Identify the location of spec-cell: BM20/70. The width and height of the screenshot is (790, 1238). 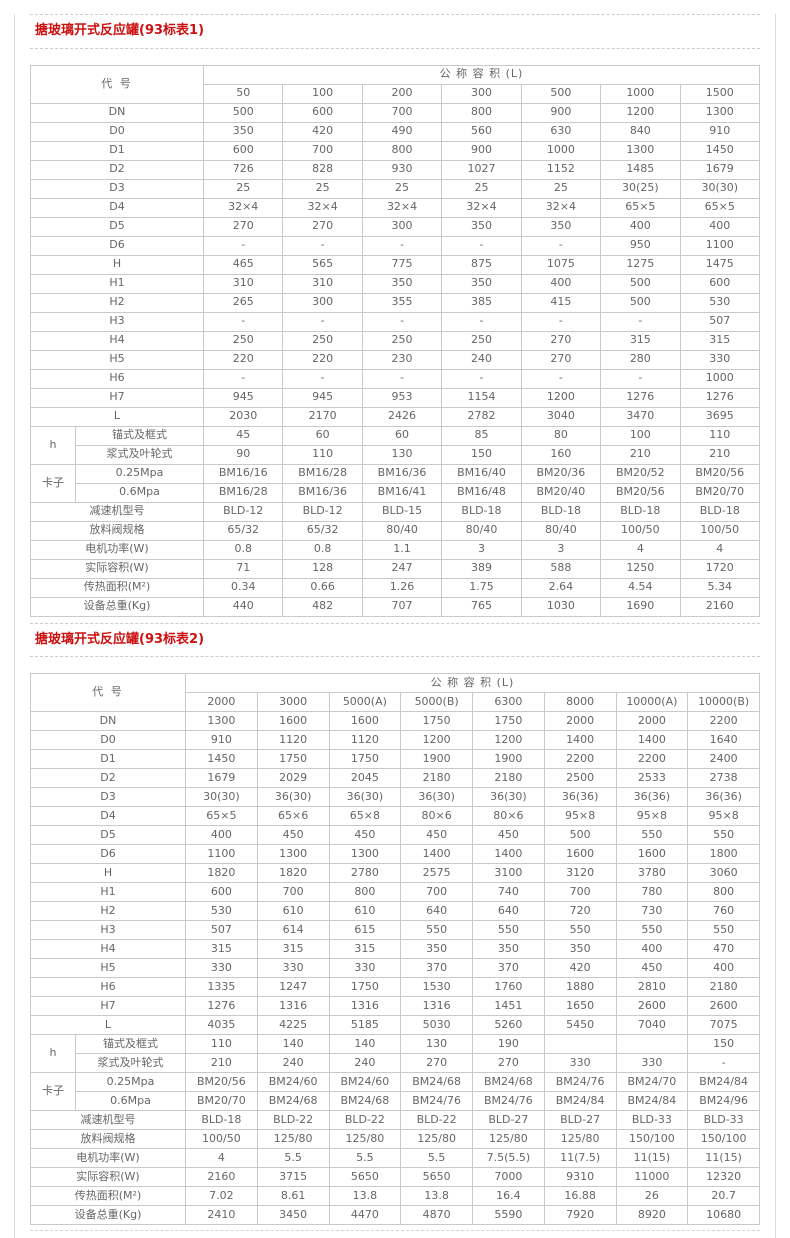
(221, 1101).